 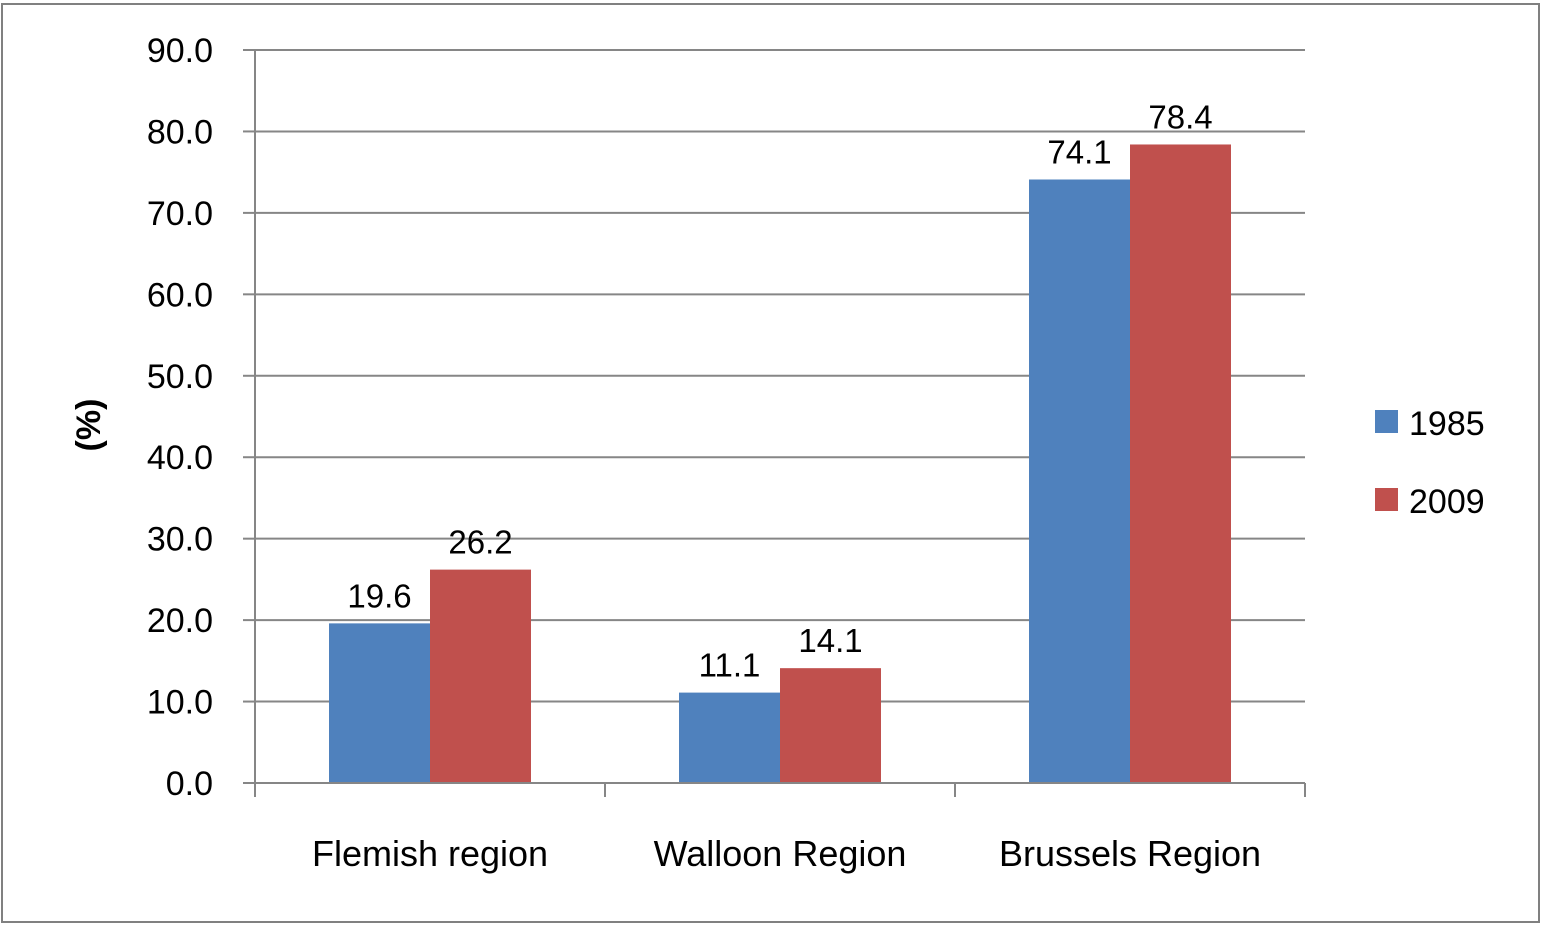 What do you see at coordinates (1079, 151) in the screenshot?
I see `data-label: 74.1` at bounding box center [1079, 151].